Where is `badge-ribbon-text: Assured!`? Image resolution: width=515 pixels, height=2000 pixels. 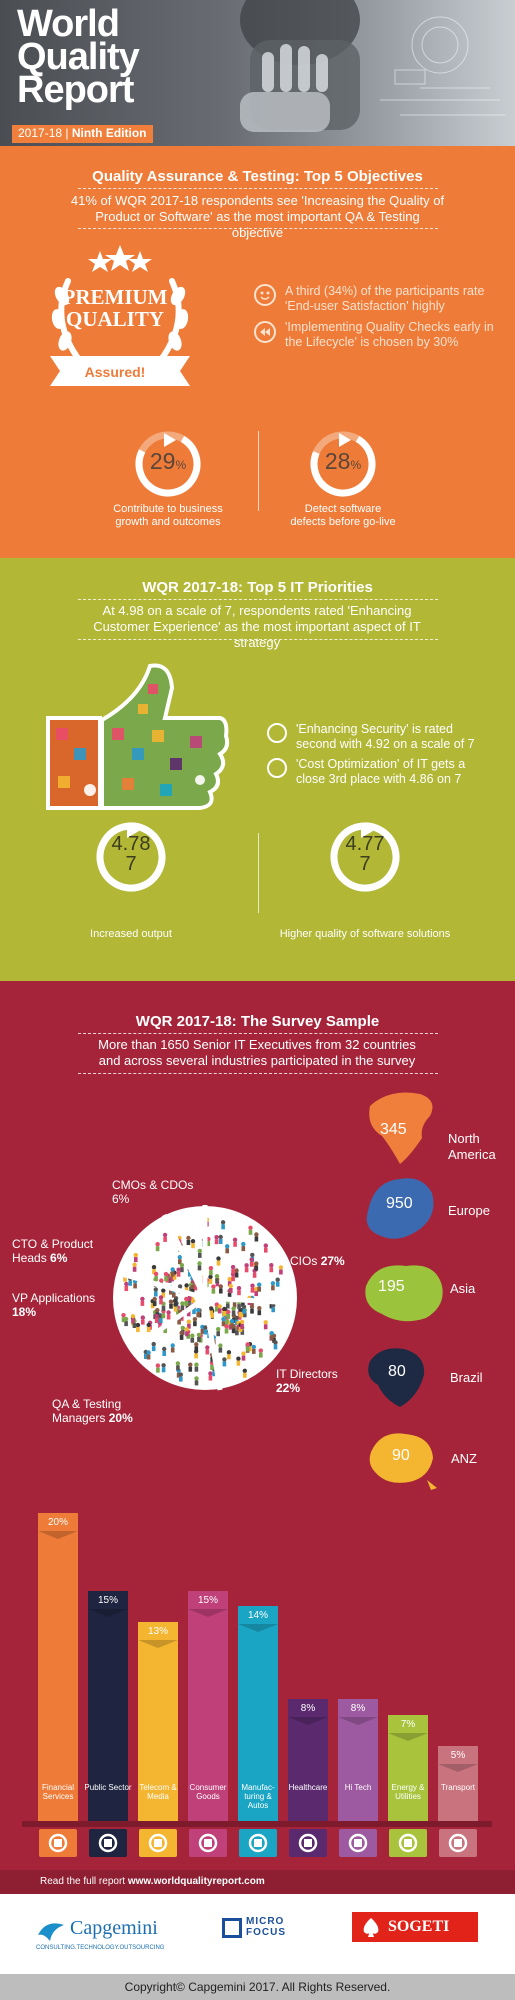 badge-ribbon-text: Assured! is located at coordinates (115, 372).